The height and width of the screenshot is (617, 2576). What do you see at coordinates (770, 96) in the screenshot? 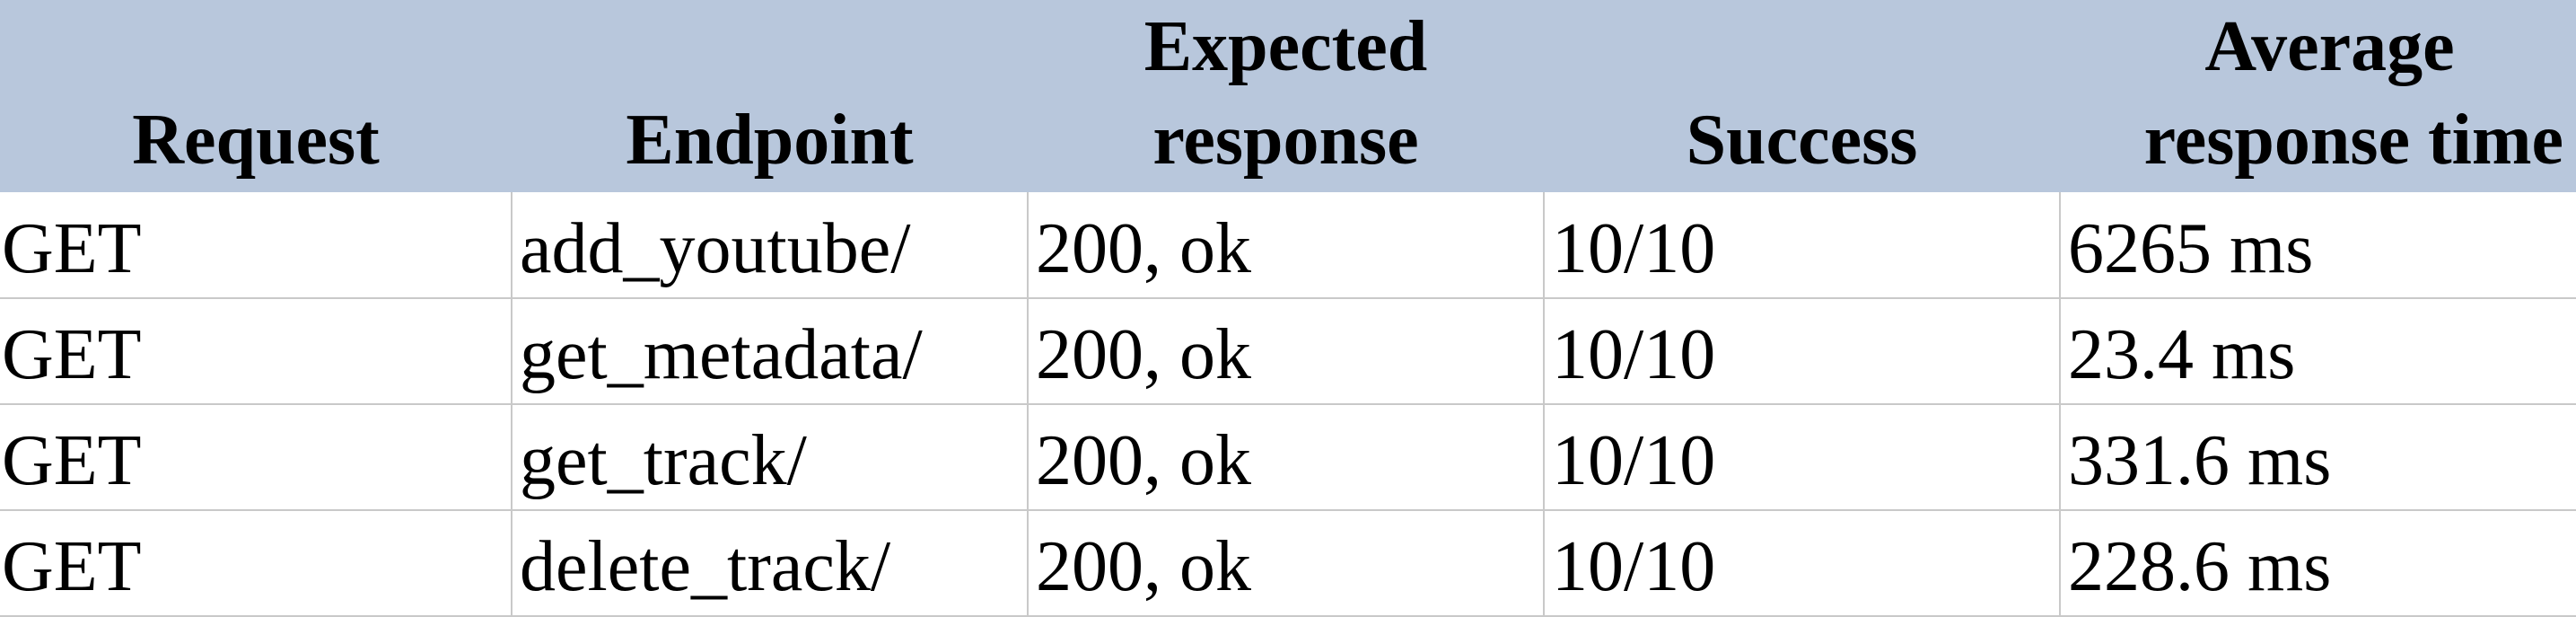
I see `header-endpoint: Endpoint` at bounding box center [770, 96].